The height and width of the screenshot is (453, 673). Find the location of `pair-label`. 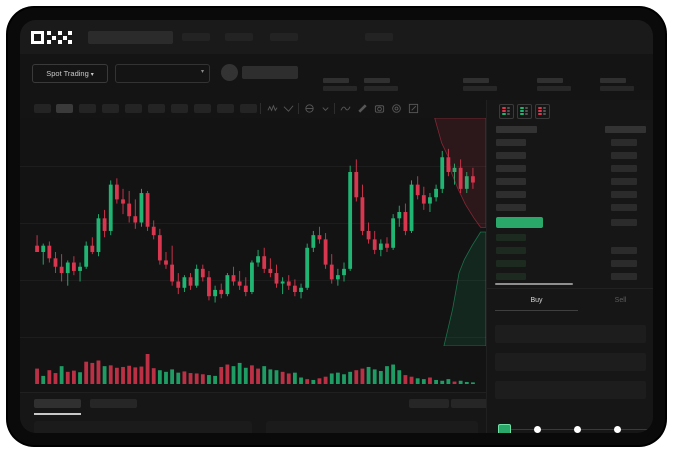

pair-label is located at coordinates (270, 72).